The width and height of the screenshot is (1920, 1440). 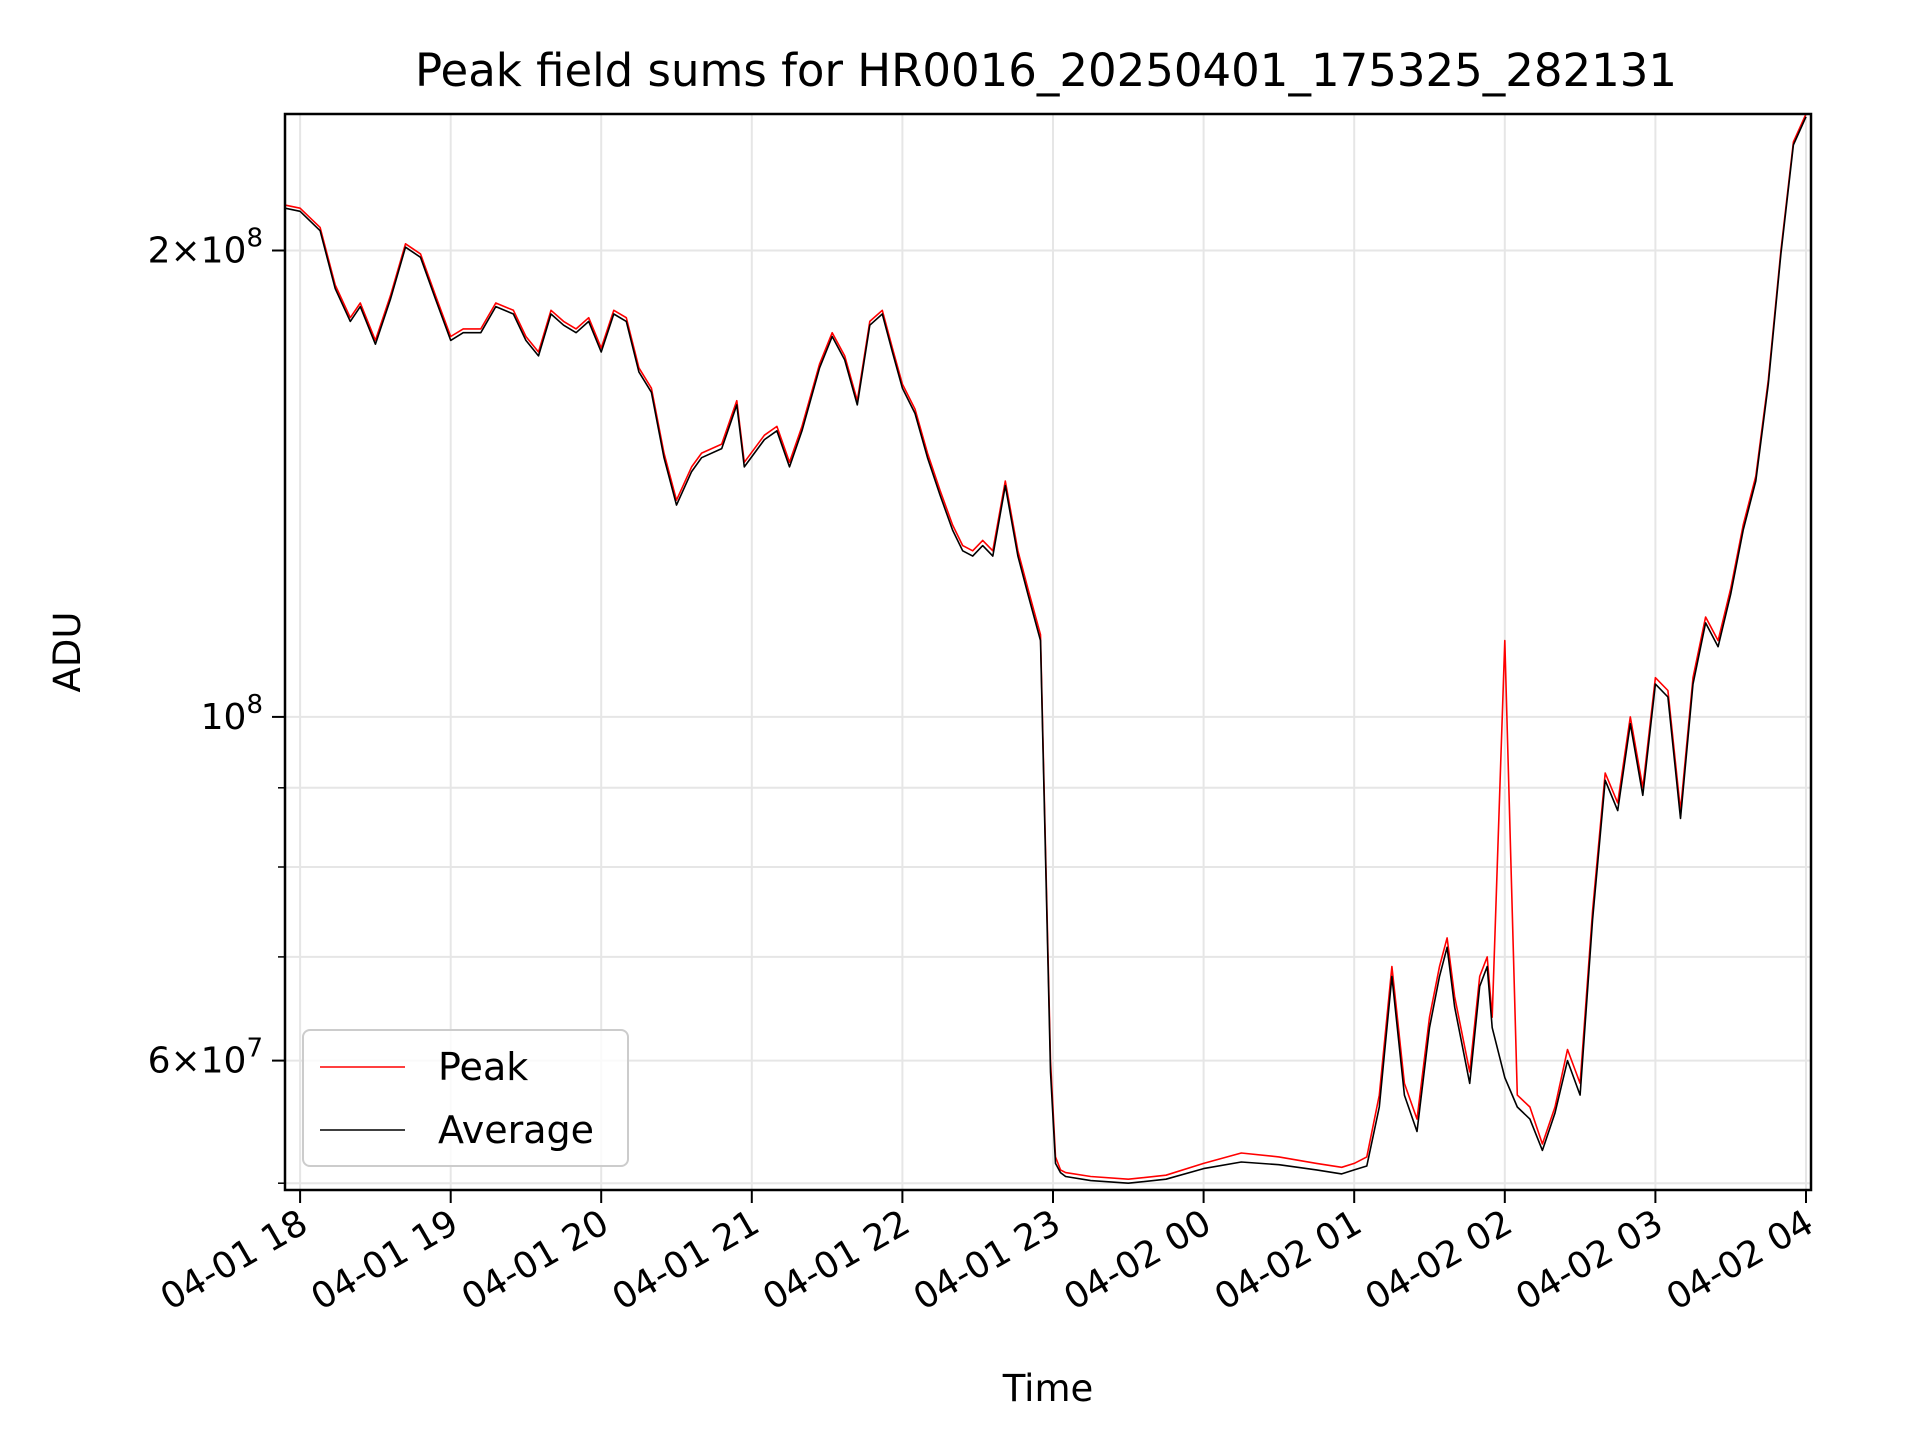 I want to click on legend: Peak Average, so click(x=465, y=1098).